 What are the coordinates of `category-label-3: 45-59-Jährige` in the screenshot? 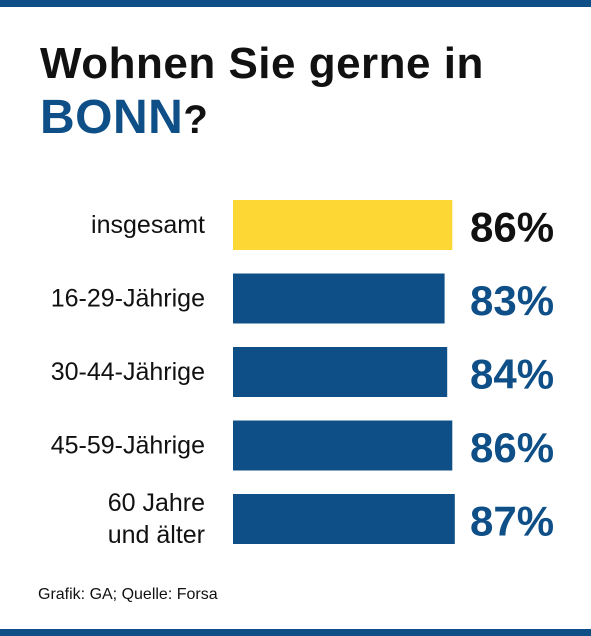 It's located at (128, 446).